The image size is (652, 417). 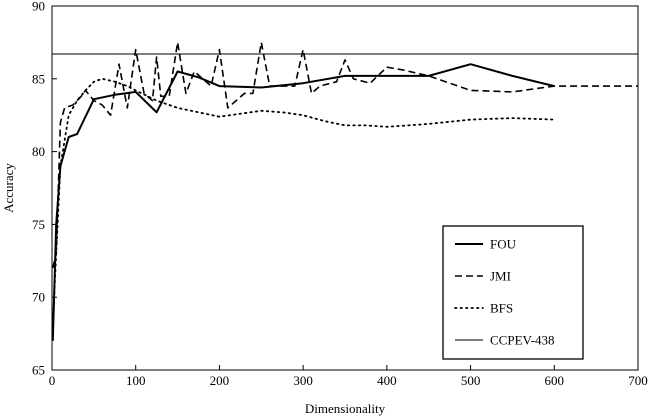 What do you see at coordinates (38, 370) in the screenshot?
I see `y-tick-label: 65` at bounding box center [38, 370].